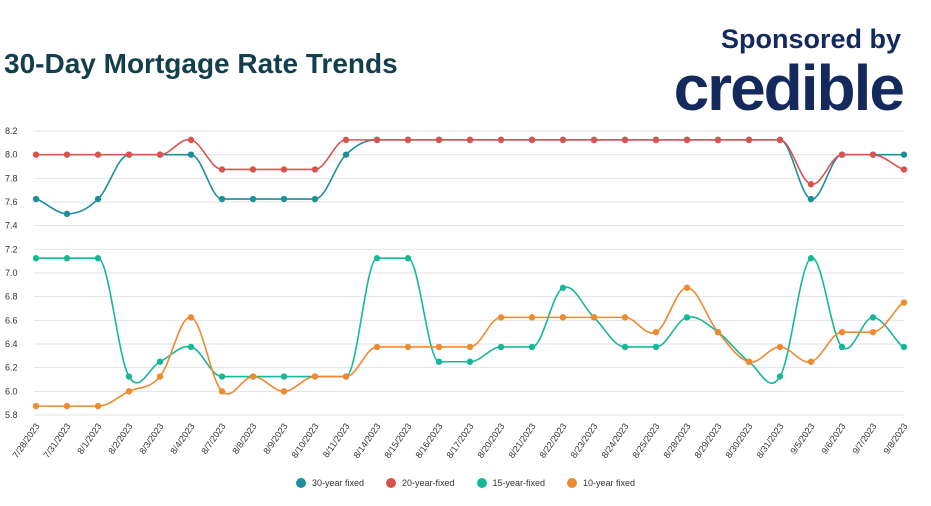  Describe the element at coordinates (738, 440) in the screenshot. I see `x-tick-label: 8/30/2023` at that location.